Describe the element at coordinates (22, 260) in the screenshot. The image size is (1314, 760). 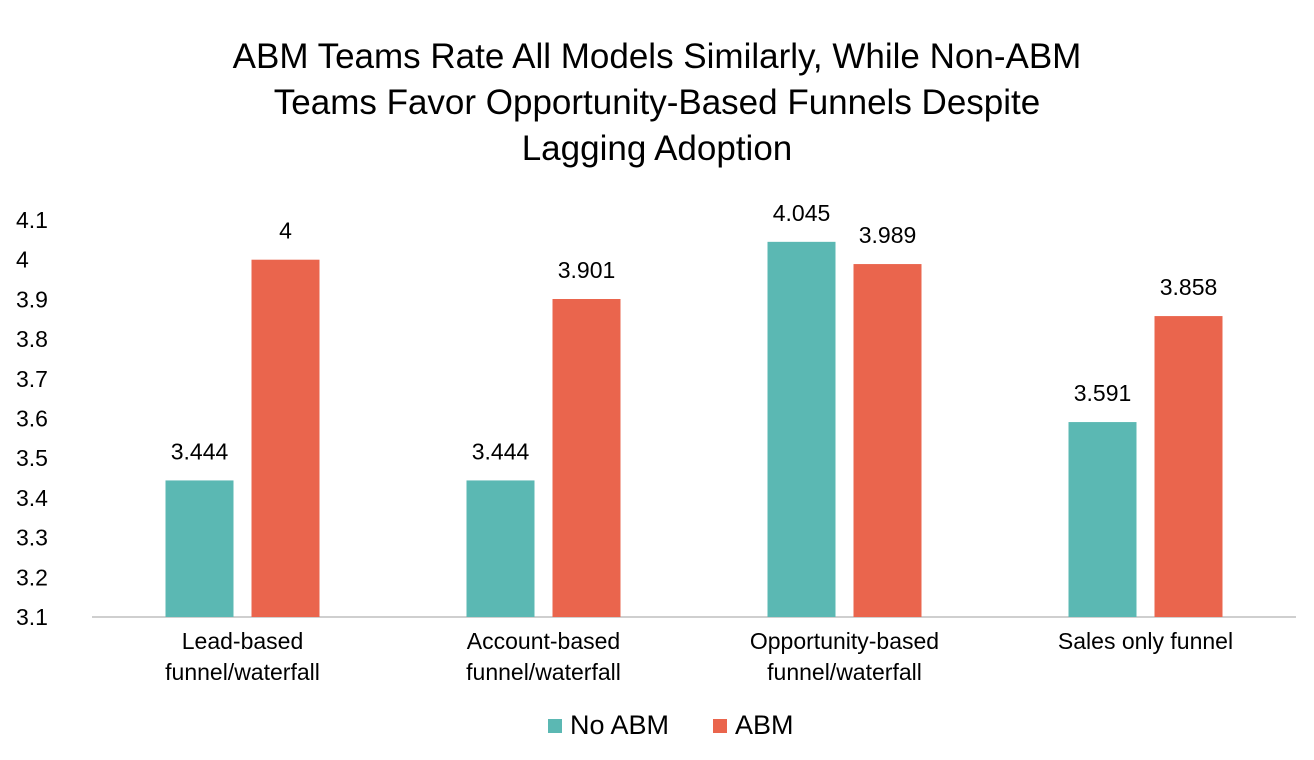
I see `y-tick-label: 4` at that location.